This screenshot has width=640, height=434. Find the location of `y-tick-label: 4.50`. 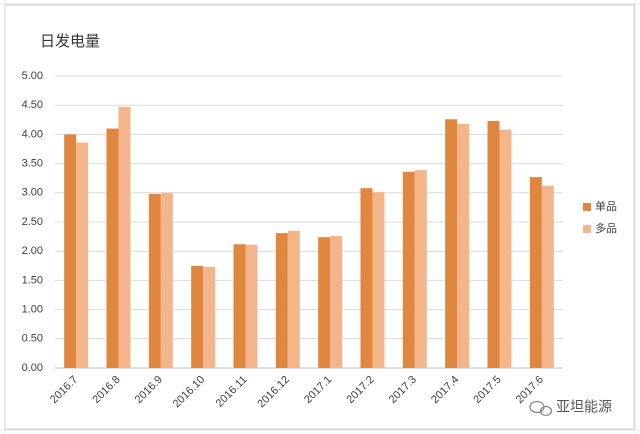

y-tick-label: 4.50 is located at coordinates (32, 105).